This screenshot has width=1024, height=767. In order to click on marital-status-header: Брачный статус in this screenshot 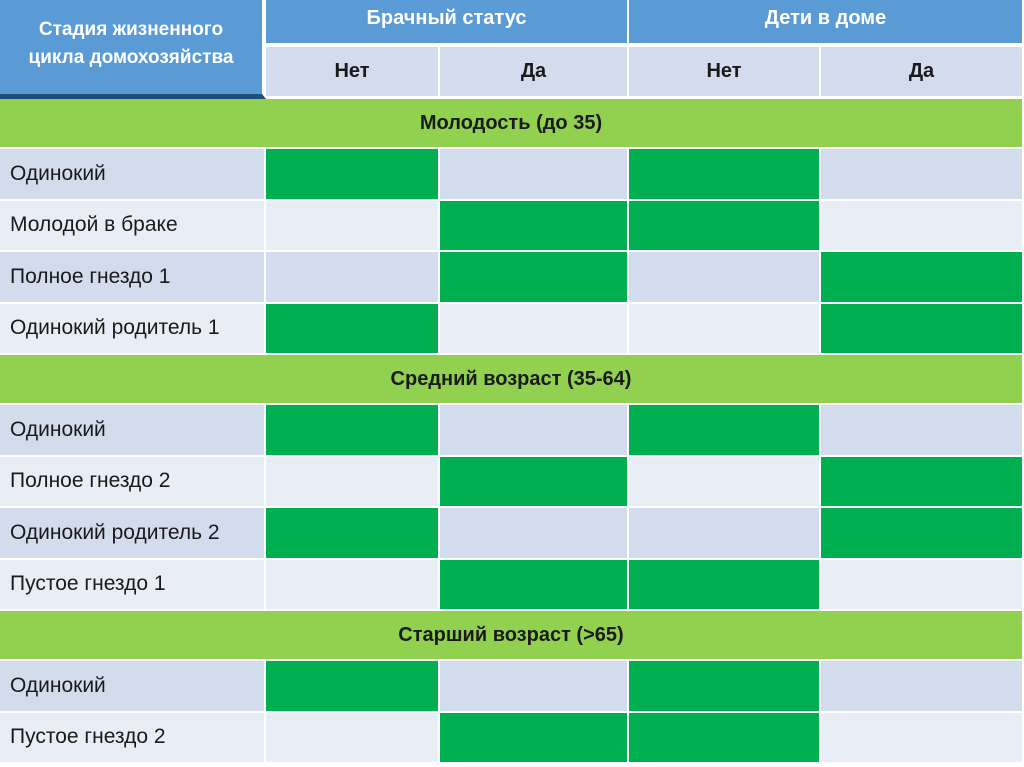, I will do `click(447, 23)`.